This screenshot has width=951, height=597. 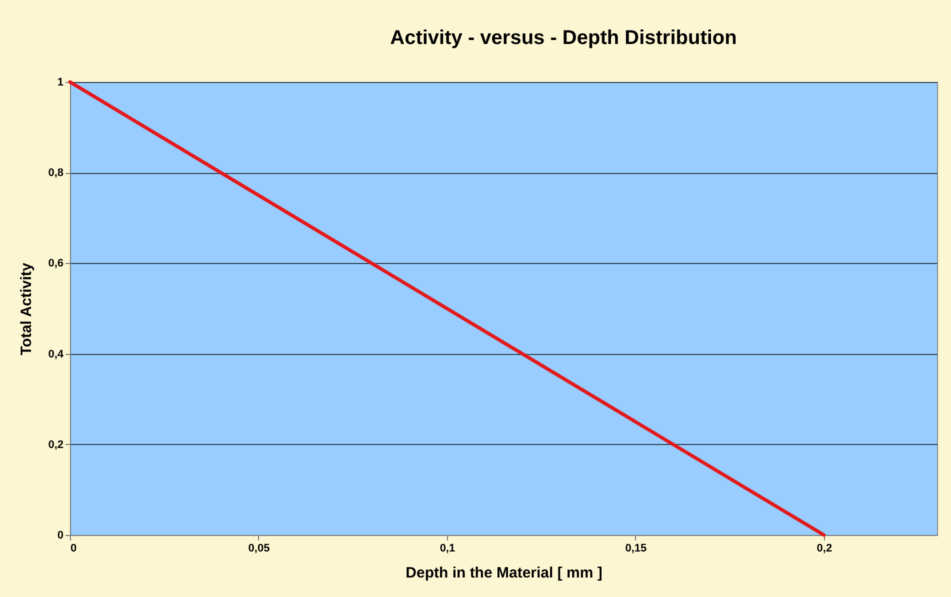 I want to click on x-tick-label: 0,05, so click(x=259, y=548).